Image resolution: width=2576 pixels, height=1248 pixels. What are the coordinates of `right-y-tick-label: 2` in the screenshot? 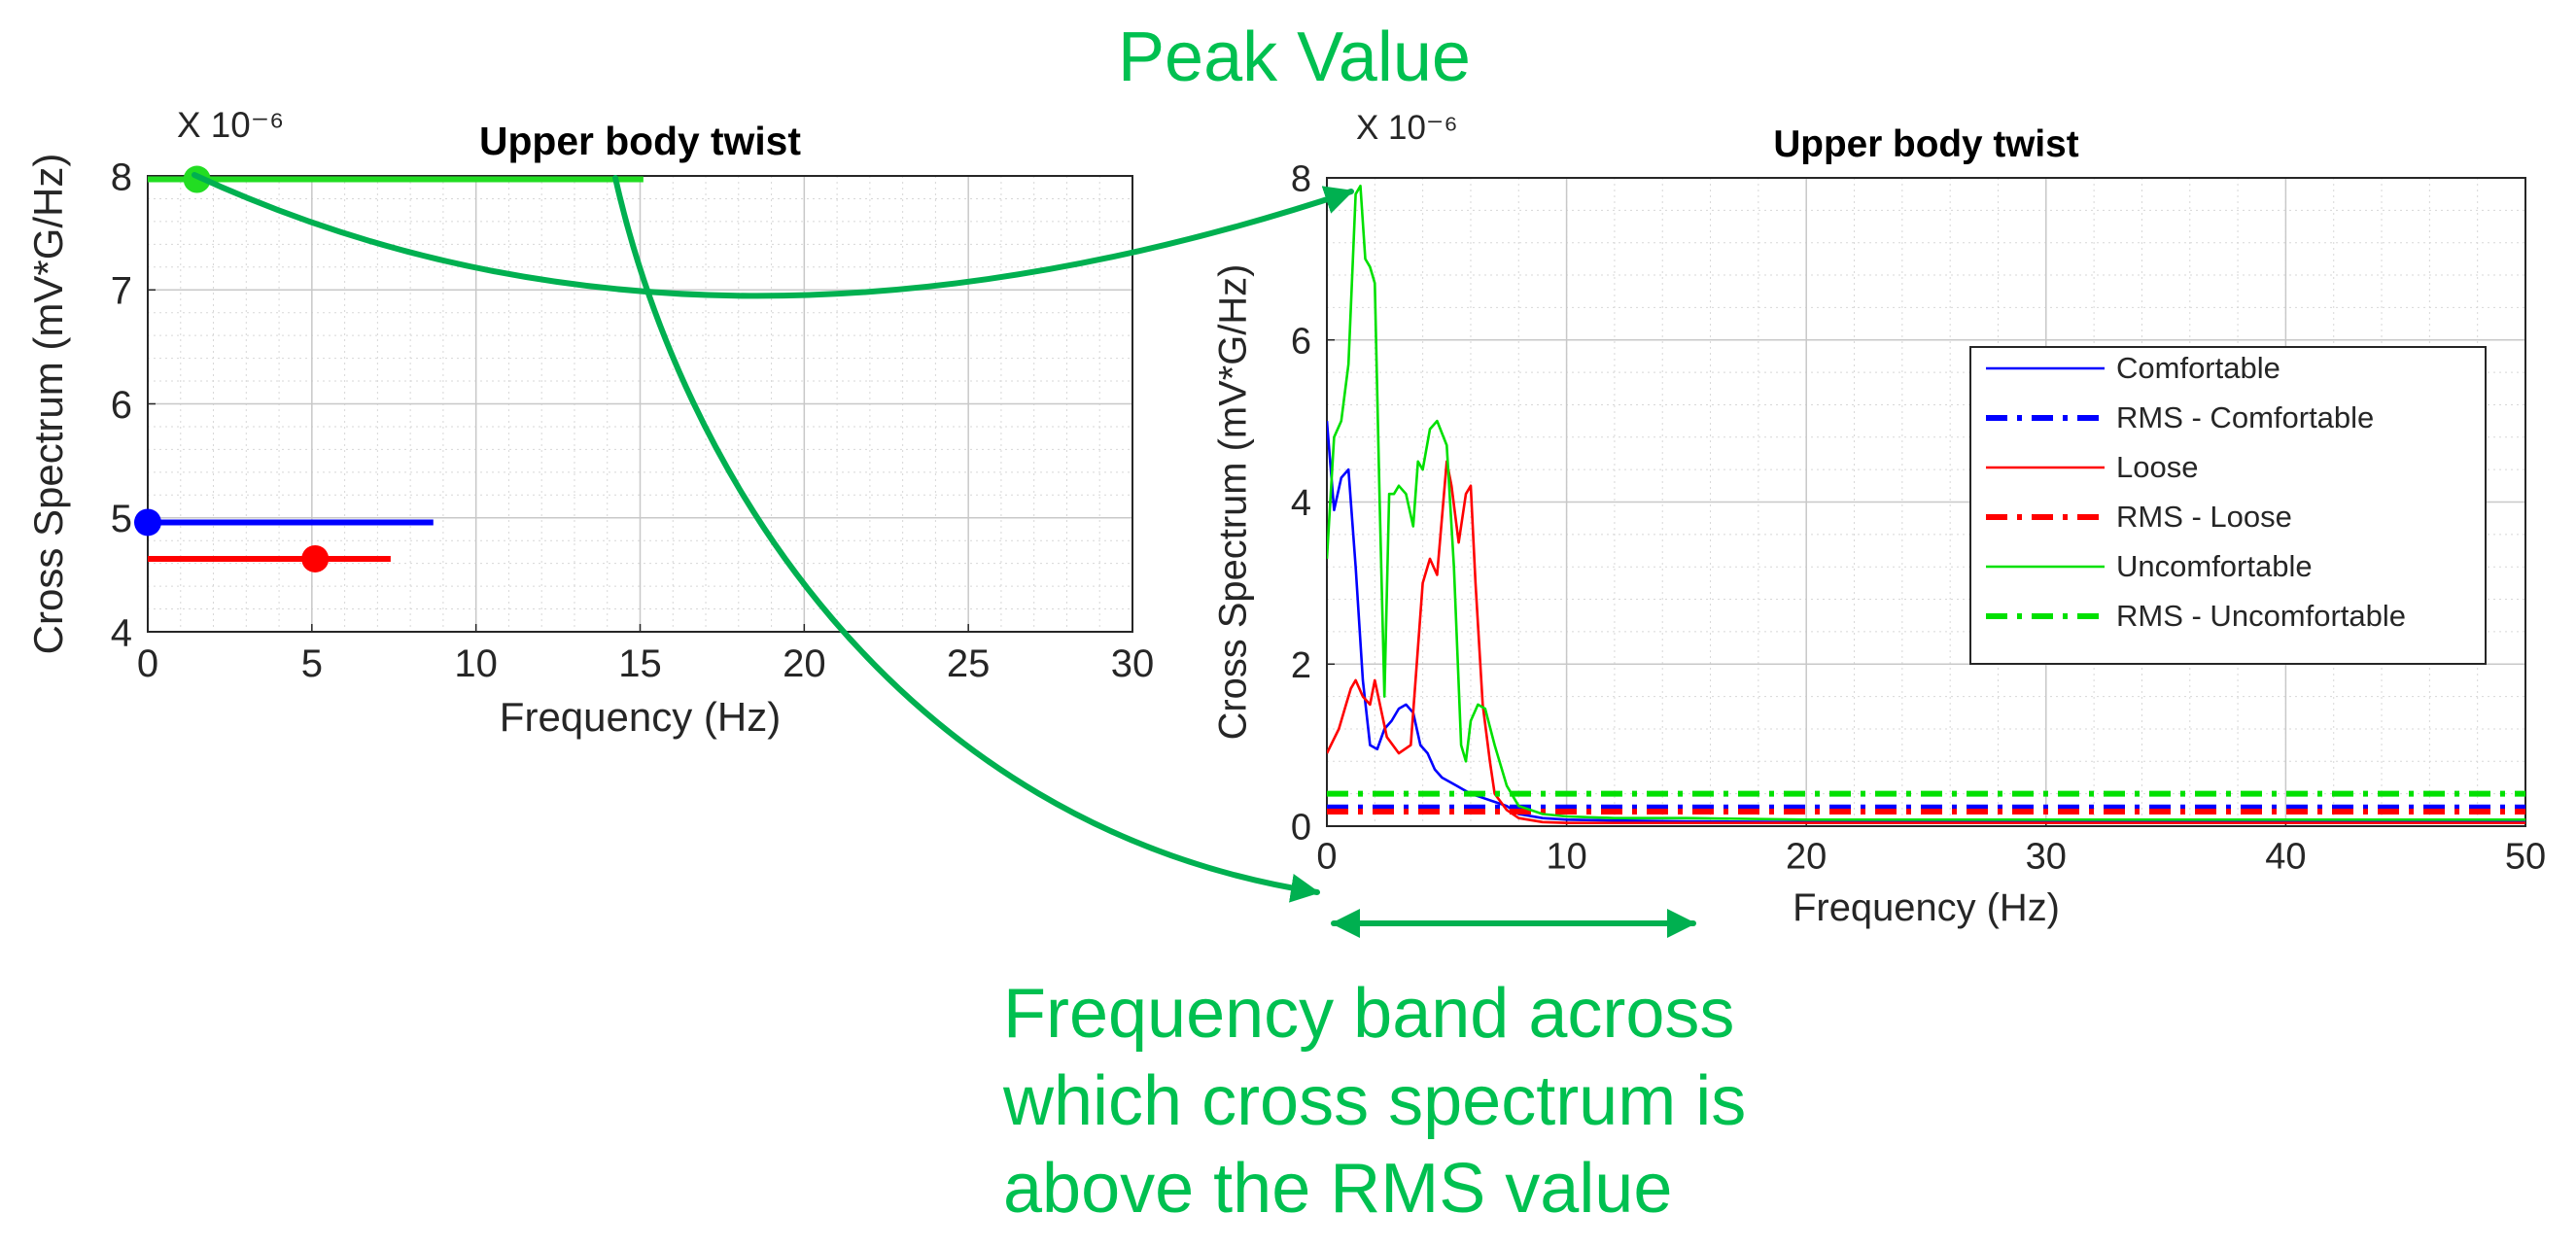 It's located at (1301, 665).